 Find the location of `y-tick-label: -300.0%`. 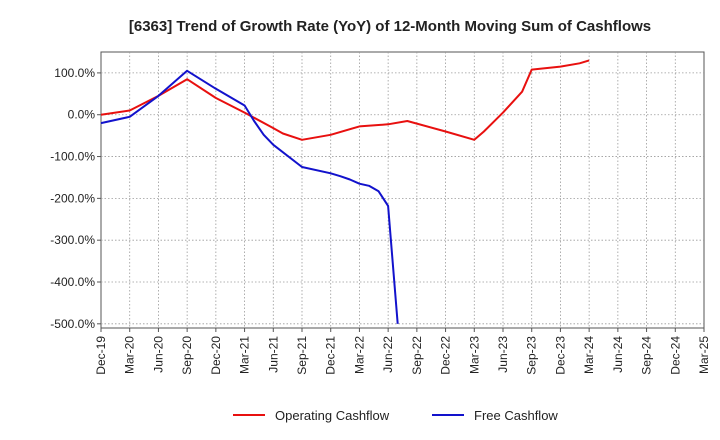

y-tick-label: -300.0% is located at coordinates (72, 240).